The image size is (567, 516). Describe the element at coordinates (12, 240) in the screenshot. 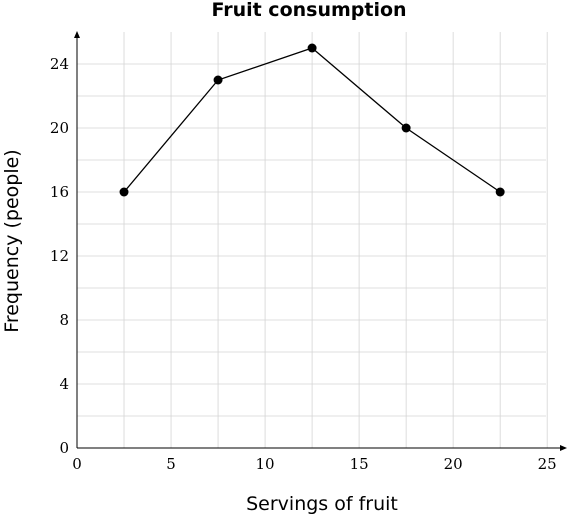

I see `y-axis-label: Frequency (people)` at that location.